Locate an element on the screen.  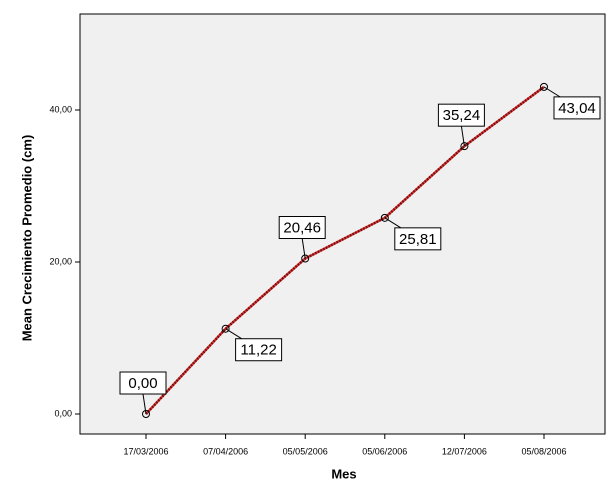
y-tick-label: 40,00 is located at coordinates (60, 109).